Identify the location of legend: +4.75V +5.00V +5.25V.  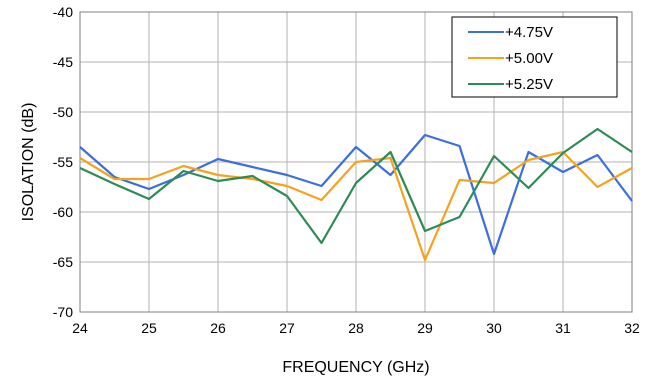
(534, 57).